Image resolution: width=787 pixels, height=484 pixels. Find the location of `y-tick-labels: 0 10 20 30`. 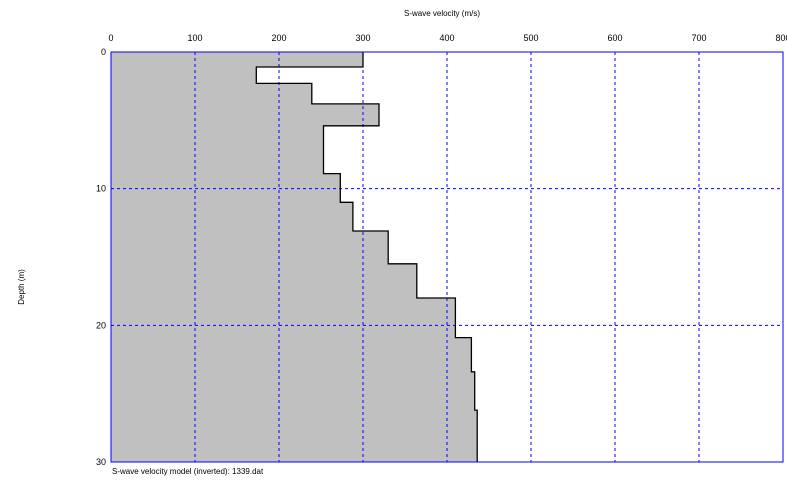

y-tick-labels: 0 10 20 30 is located at coordinates (101, 257).